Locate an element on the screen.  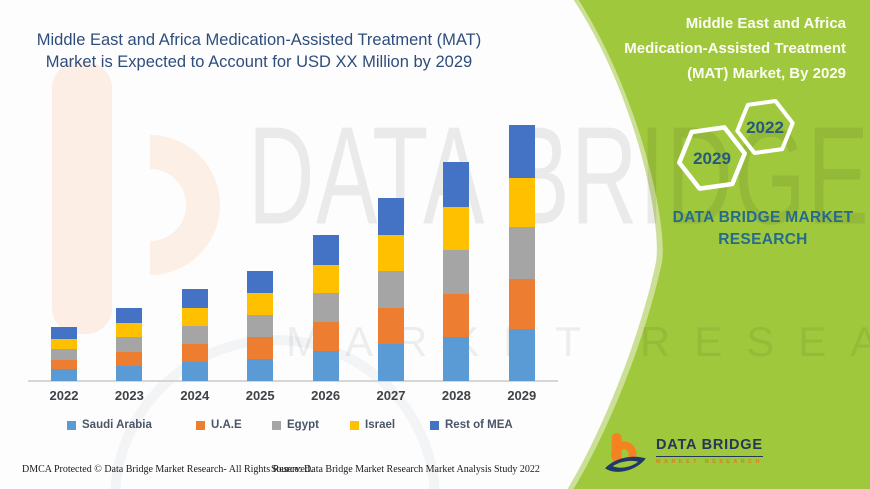
bar-segment-2027-u-a-e is located at coordinates (391, 326).